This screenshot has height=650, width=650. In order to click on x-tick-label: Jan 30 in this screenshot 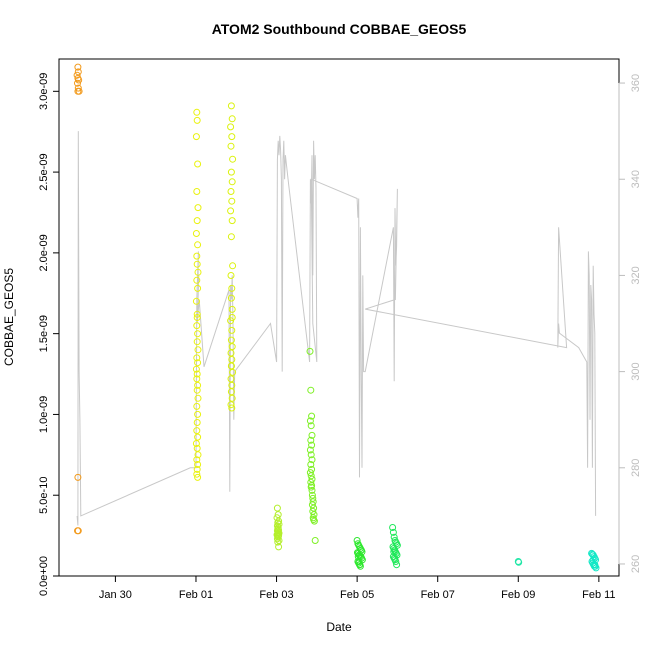, I will do `click(115, 595)`.